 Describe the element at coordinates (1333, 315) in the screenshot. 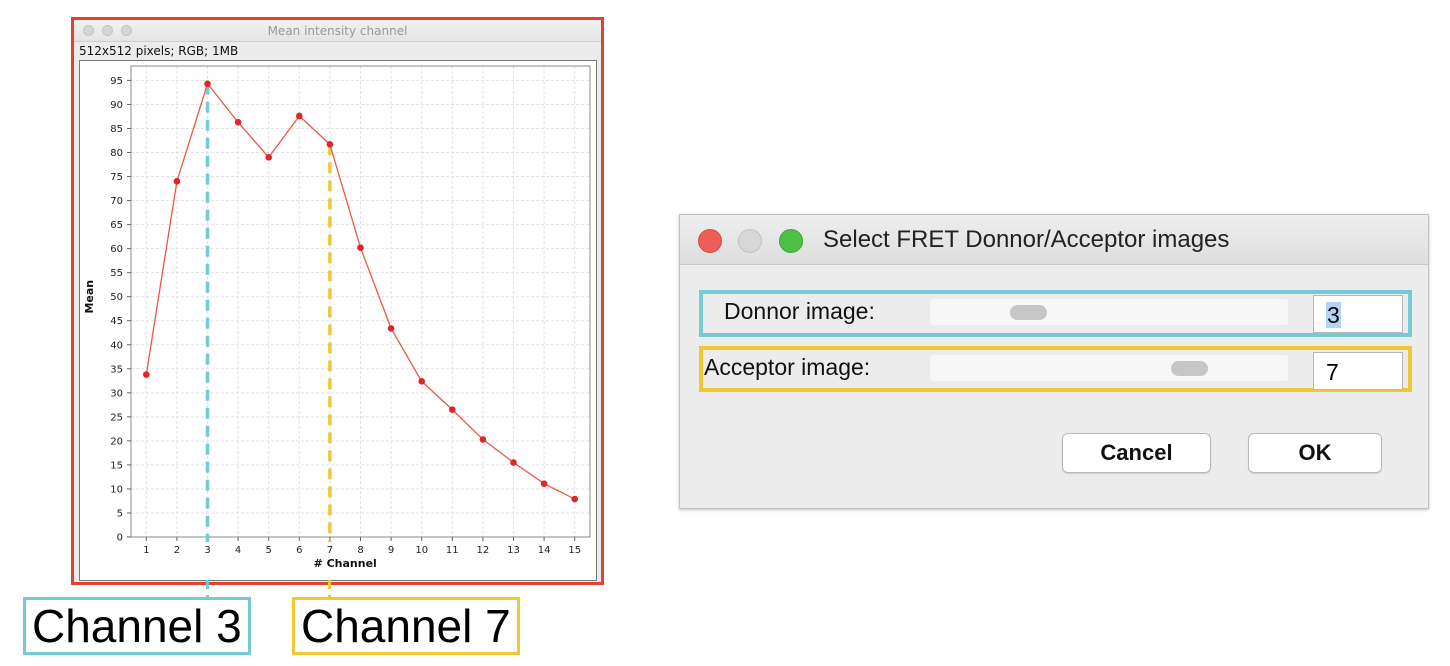

I see `donor-channel-value: 3` at that location.